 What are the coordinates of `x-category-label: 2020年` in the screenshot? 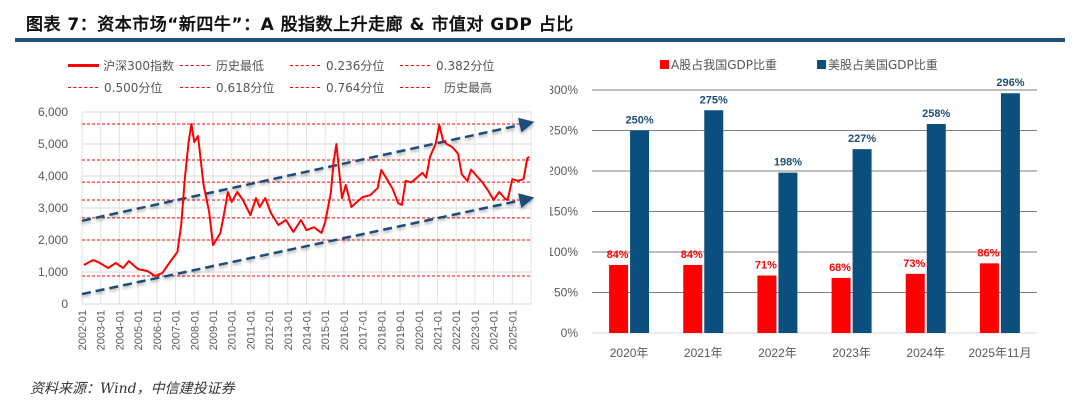 It's located at (629, 353).